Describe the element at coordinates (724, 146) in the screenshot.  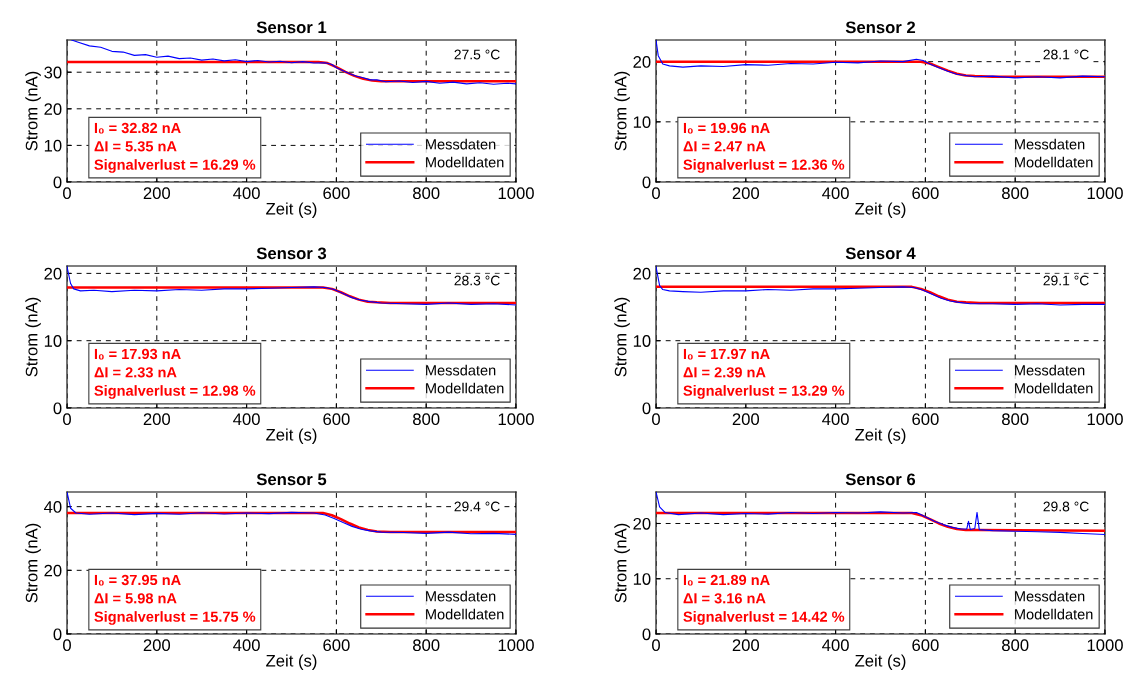
I see `annotation: ΔI = 2.47 nA` at that location.